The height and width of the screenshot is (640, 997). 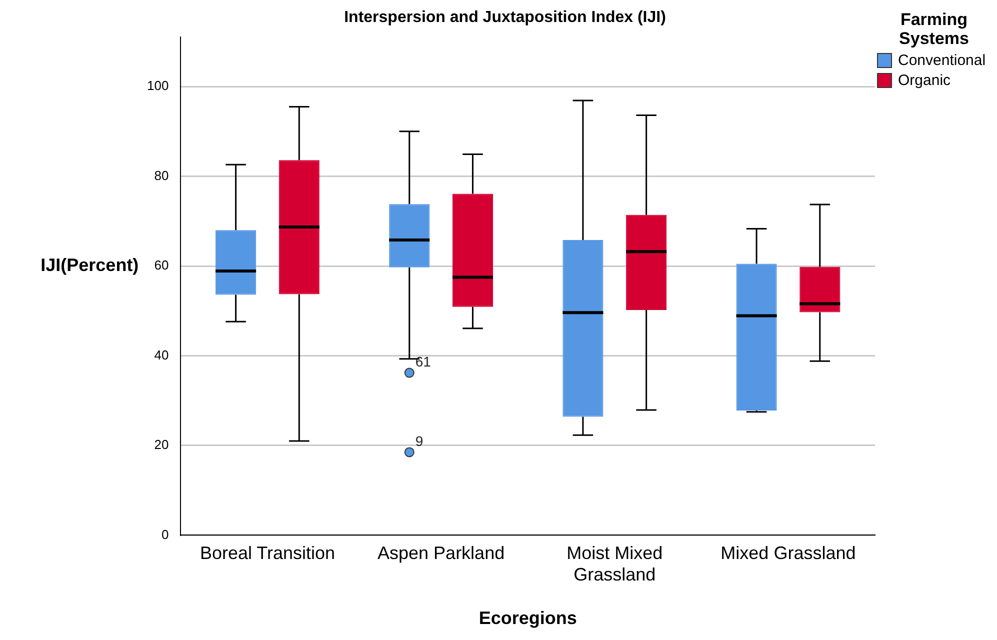 What do you see at coordinates (161, 175) in the screenshot?
I see `y-tick-label: 80` at bounding box center [161, 175].